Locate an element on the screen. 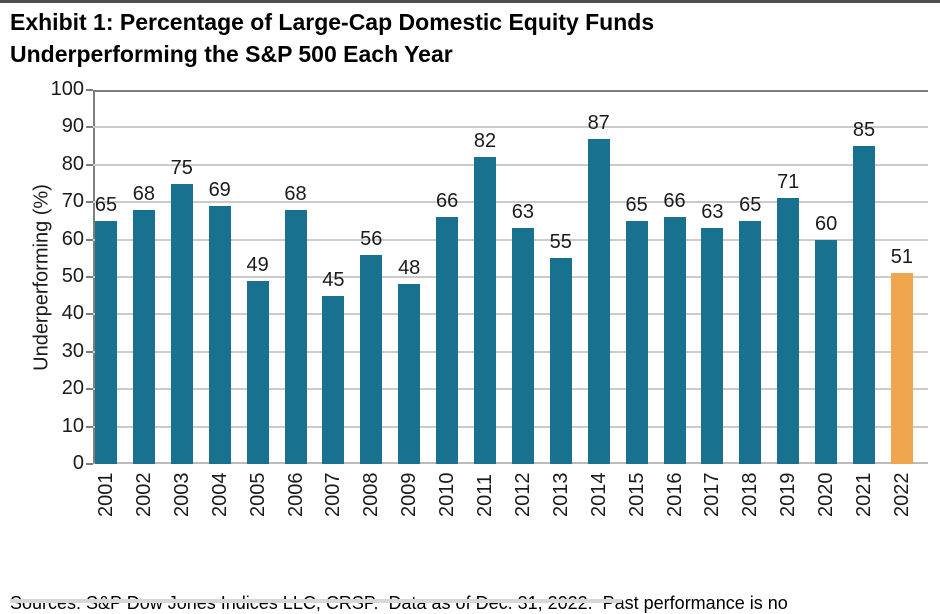 The width and height of the screenshot is (940, 614). x-axis-tick-label: 2005 is located at coordinates (257, 495).